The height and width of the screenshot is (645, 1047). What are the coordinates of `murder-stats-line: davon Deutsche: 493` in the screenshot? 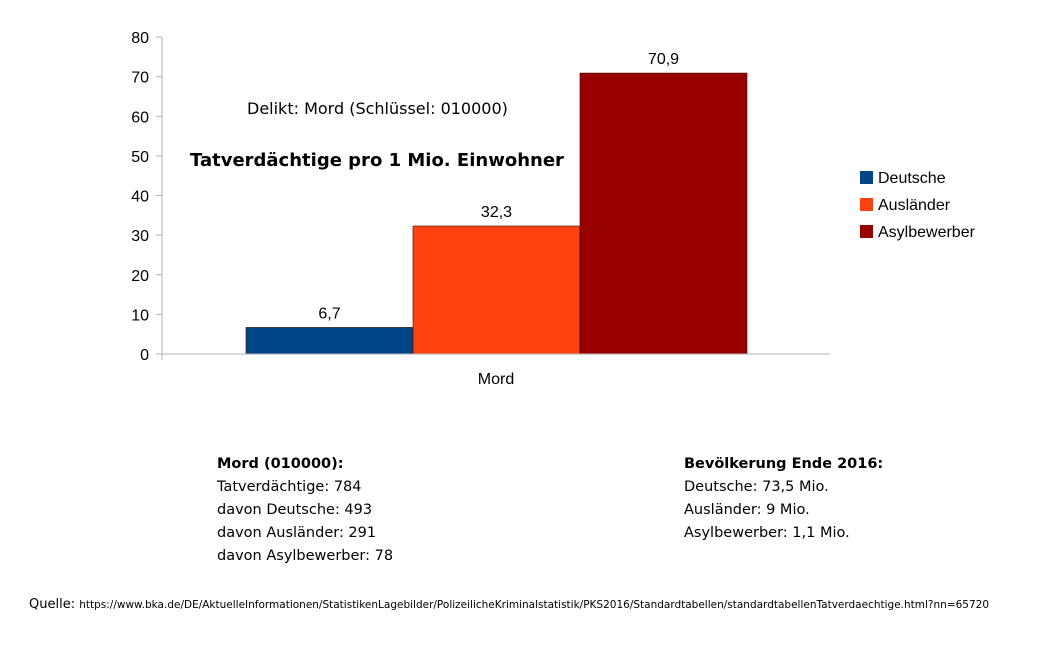 It's located at (295, 510).